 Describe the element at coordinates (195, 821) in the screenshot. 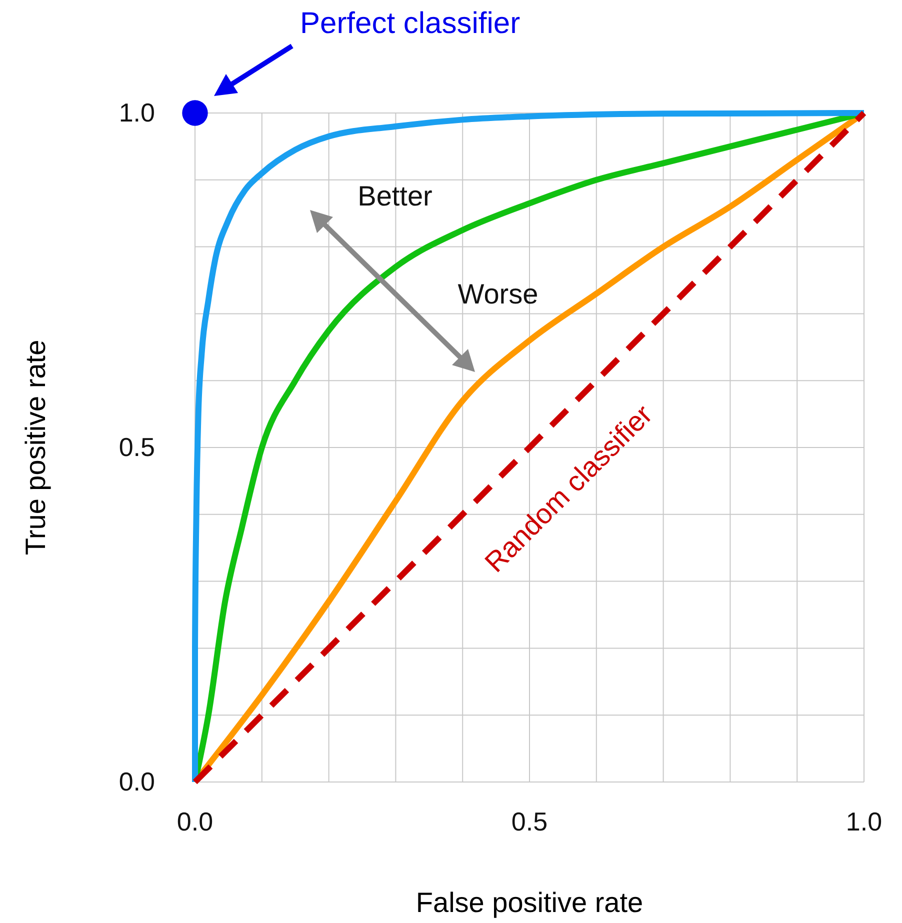

I see `x-tick-label: 0.0` at that location.